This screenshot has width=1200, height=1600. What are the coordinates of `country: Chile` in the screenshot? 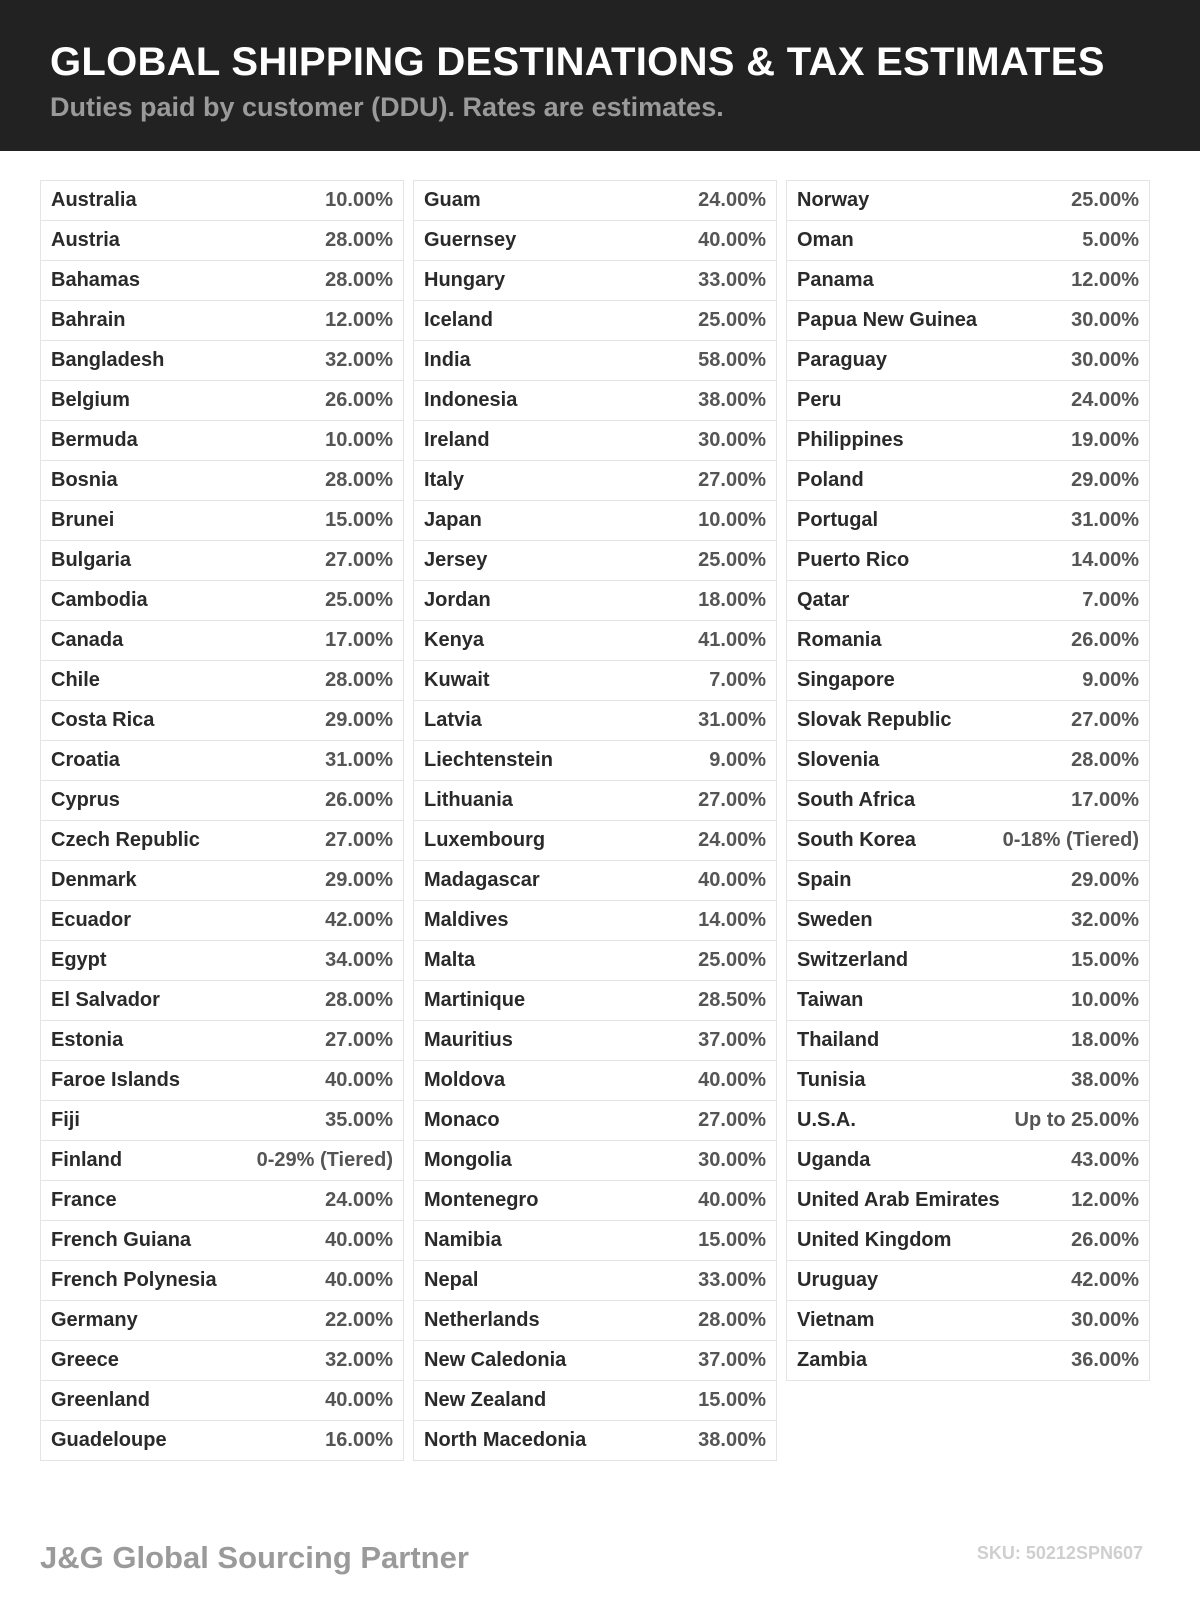 It's located at (75, 680).